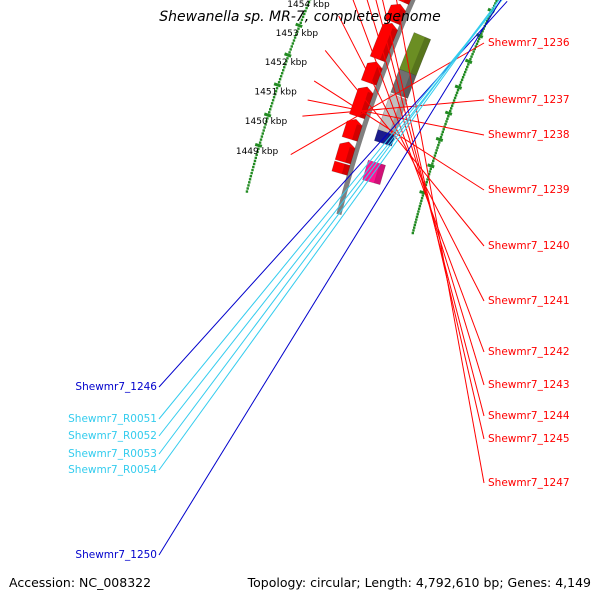 The image size is (600, 600). I want to click on map-title: Shewanella sp. MR-7, complete genome, so click(300, 17).